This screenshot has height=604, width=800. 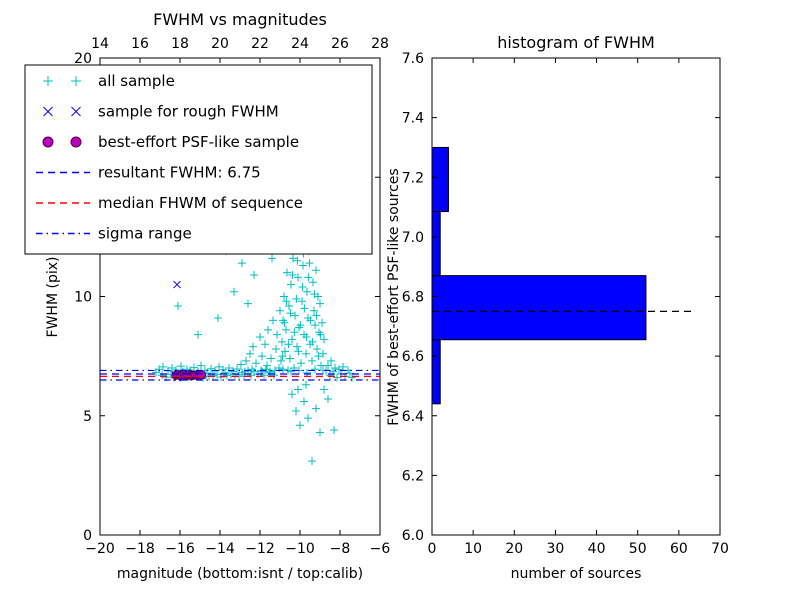 What do you see at coordinates (597, 549) in the screenshot?
I see `x-tick-label: 40` at bounding box center [597, 549].